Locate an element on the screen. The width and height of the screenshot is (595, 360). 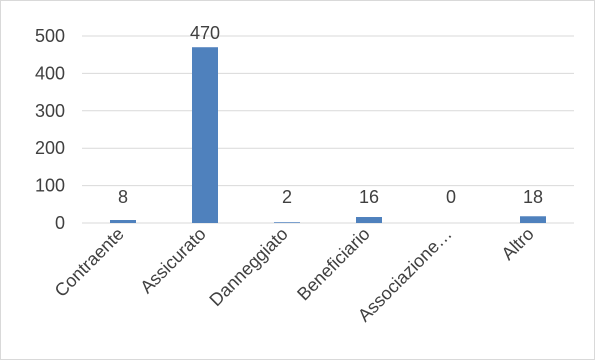
category-label: Assicurato is located at coordinates (173, 261).